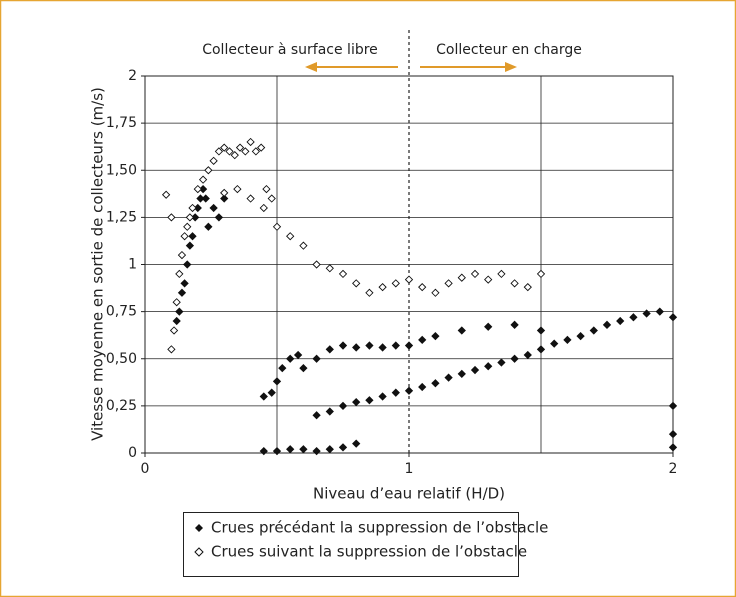 The width and height of the screenshot is (736, 597). Describe the element at coordinates (468, 67) in the screenshot. I see `arrow-right` at that location.